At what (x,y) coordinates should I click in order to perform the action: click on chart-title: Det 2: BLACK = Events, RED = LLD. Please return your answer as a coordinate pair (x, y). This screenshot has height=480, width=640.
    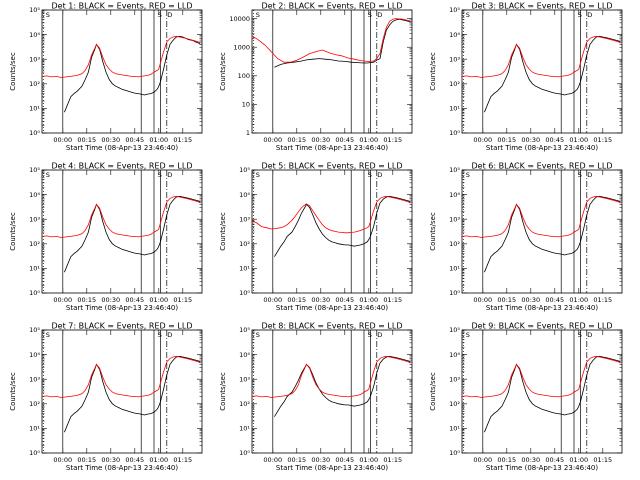
    Looking at the image, I should click on (332, 6).